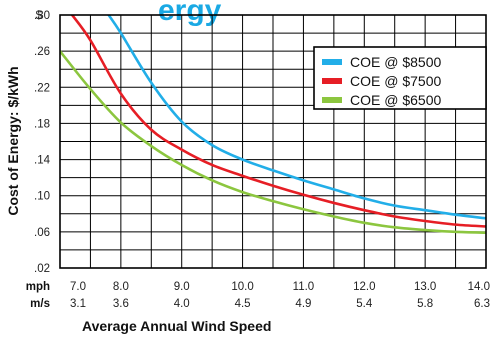  I want to click on x-unit-secondary: m/s, so click(40, 304).